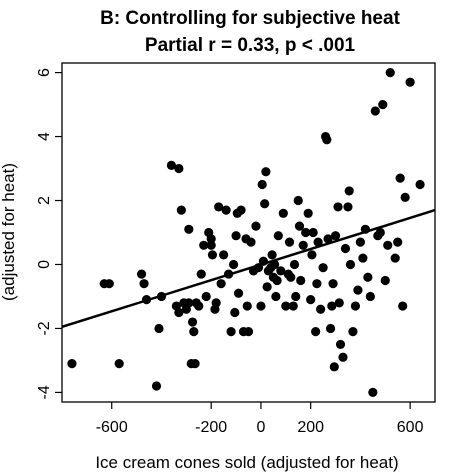  I want to click on y-tick-label: 4, so click(44, 136).